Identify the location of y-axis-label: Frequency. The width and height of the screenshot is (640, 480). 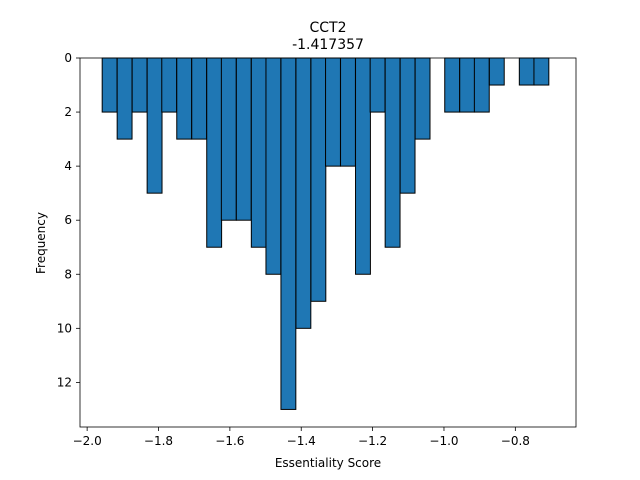
(41, 243).